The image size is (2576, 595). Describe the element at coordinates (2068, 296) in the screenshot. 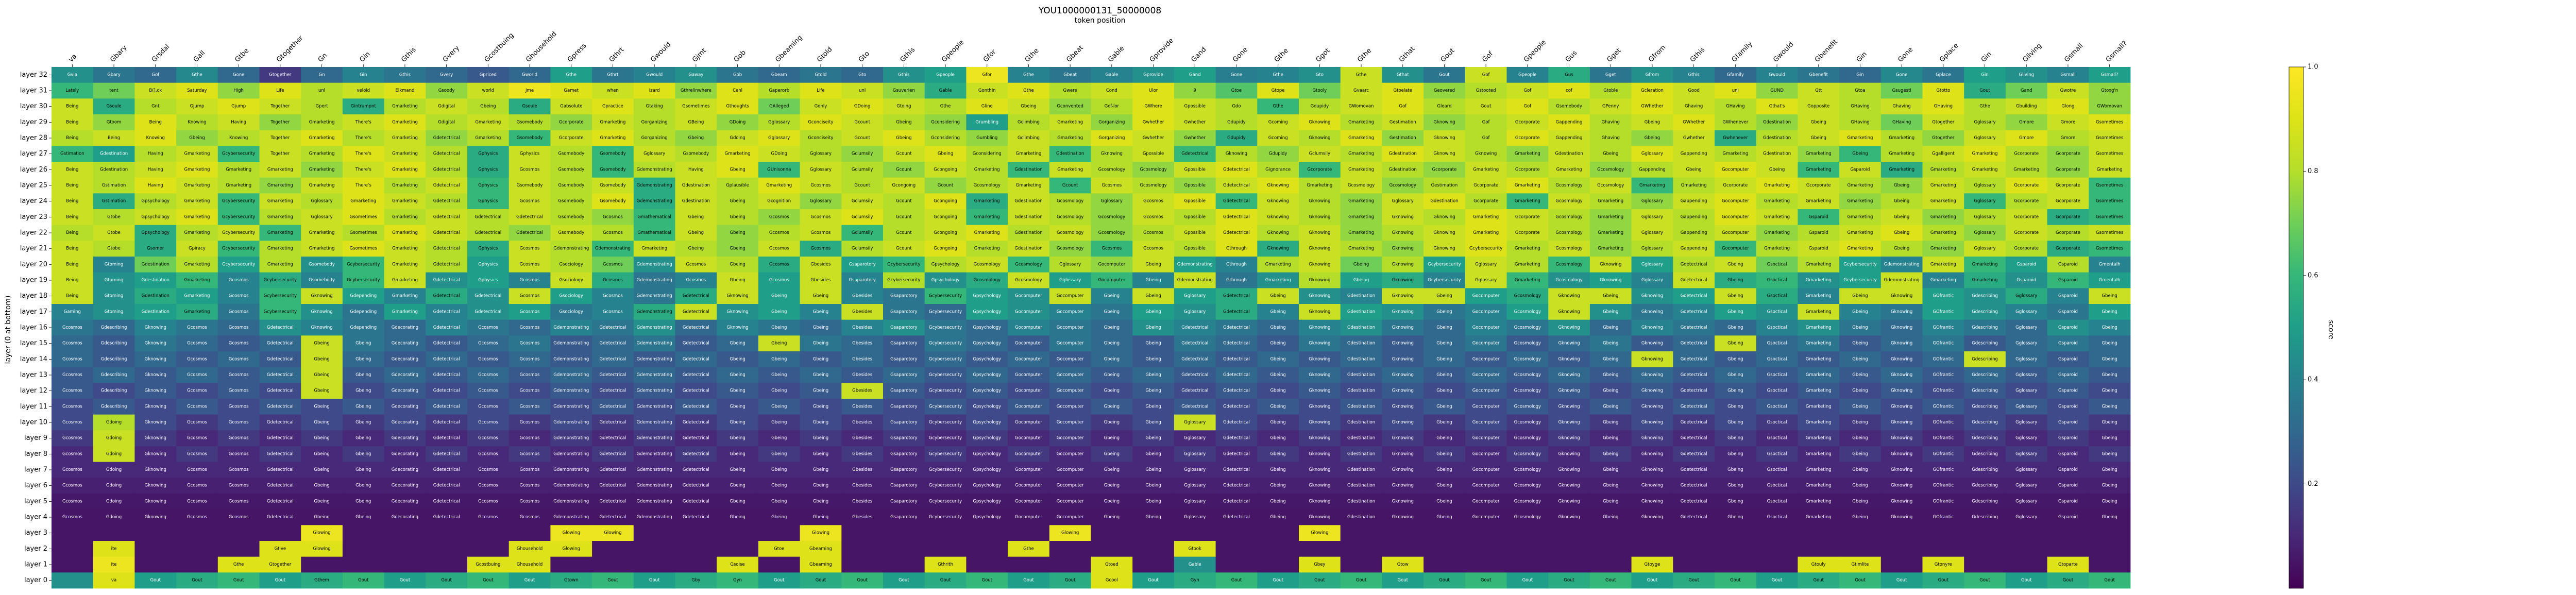

I see `cell-label: Gsparoid` at that location.